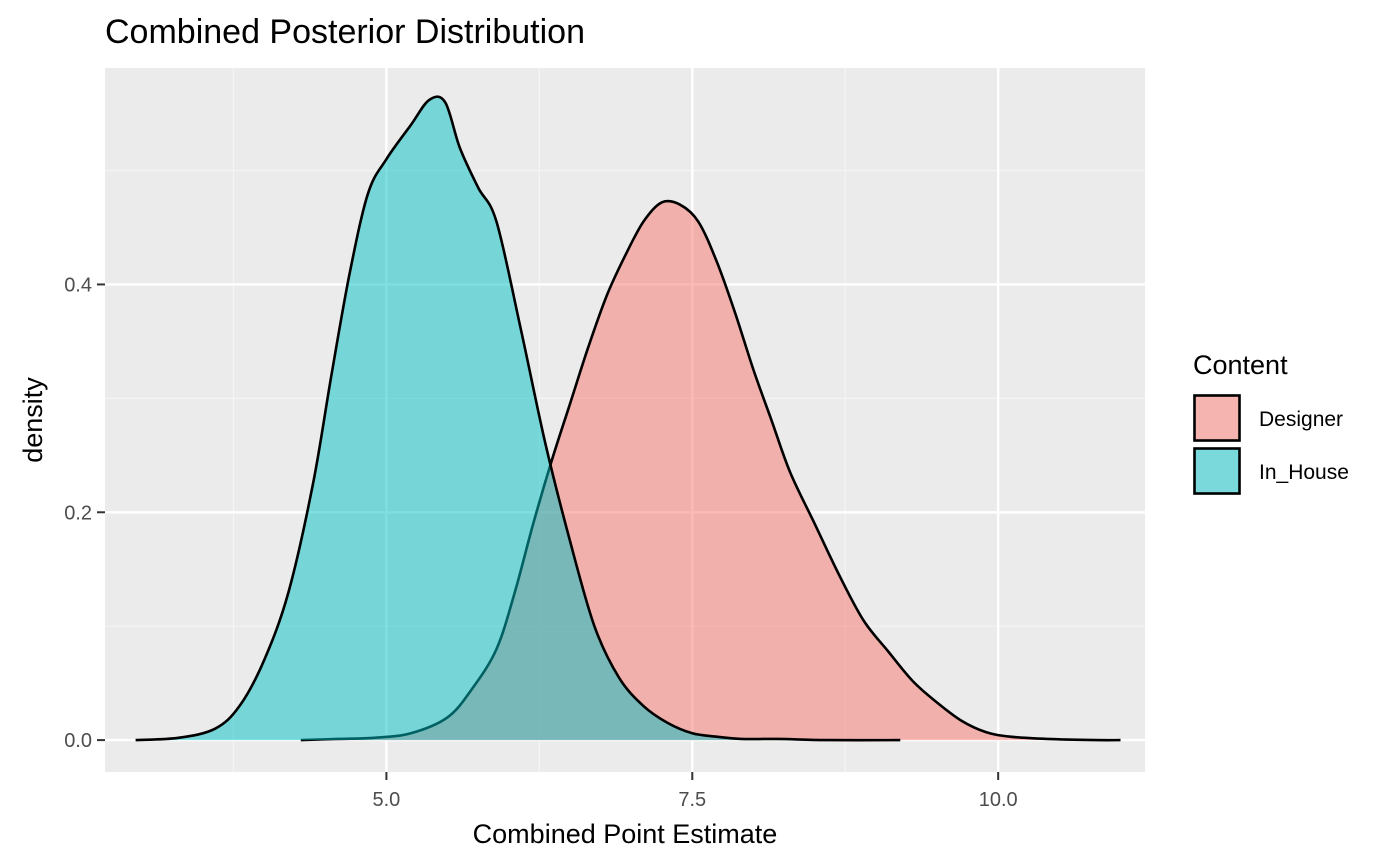 The height and width of the screenshot is (865, 1400). What do you see at coordinates (692, 800) in the screenshot?
I see `x-tick-label: 7.5` at bounding box center [692, 800].